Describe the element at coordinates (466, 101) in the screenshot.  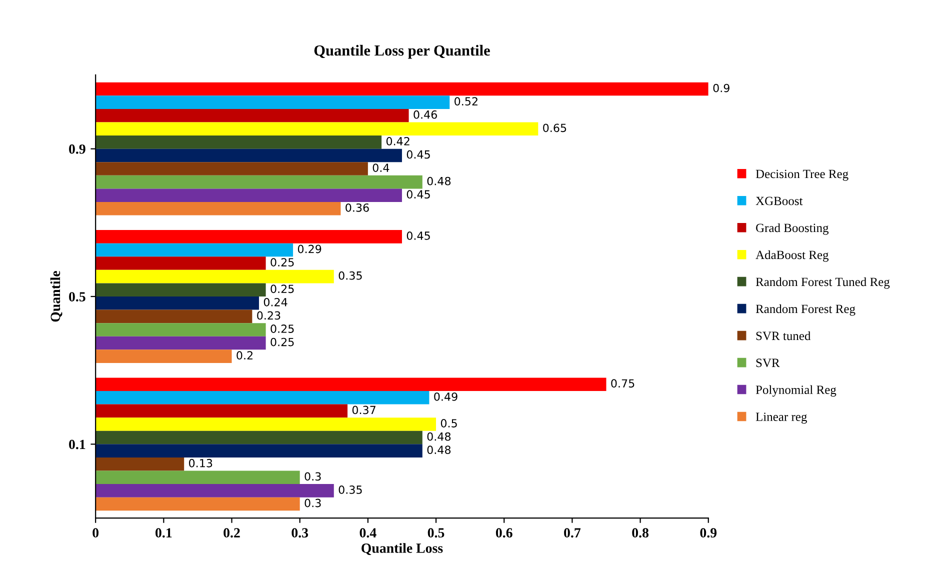
I see `data-label: 0.52` at that location.